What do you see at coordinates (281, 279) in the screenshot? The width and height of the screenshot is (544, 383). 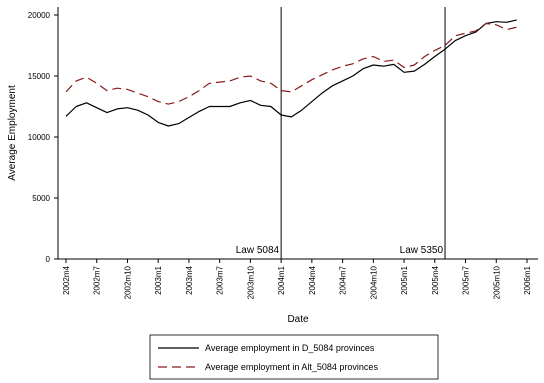 I see `x-tick-label: 2004m1` at bounding box center [281, 279].